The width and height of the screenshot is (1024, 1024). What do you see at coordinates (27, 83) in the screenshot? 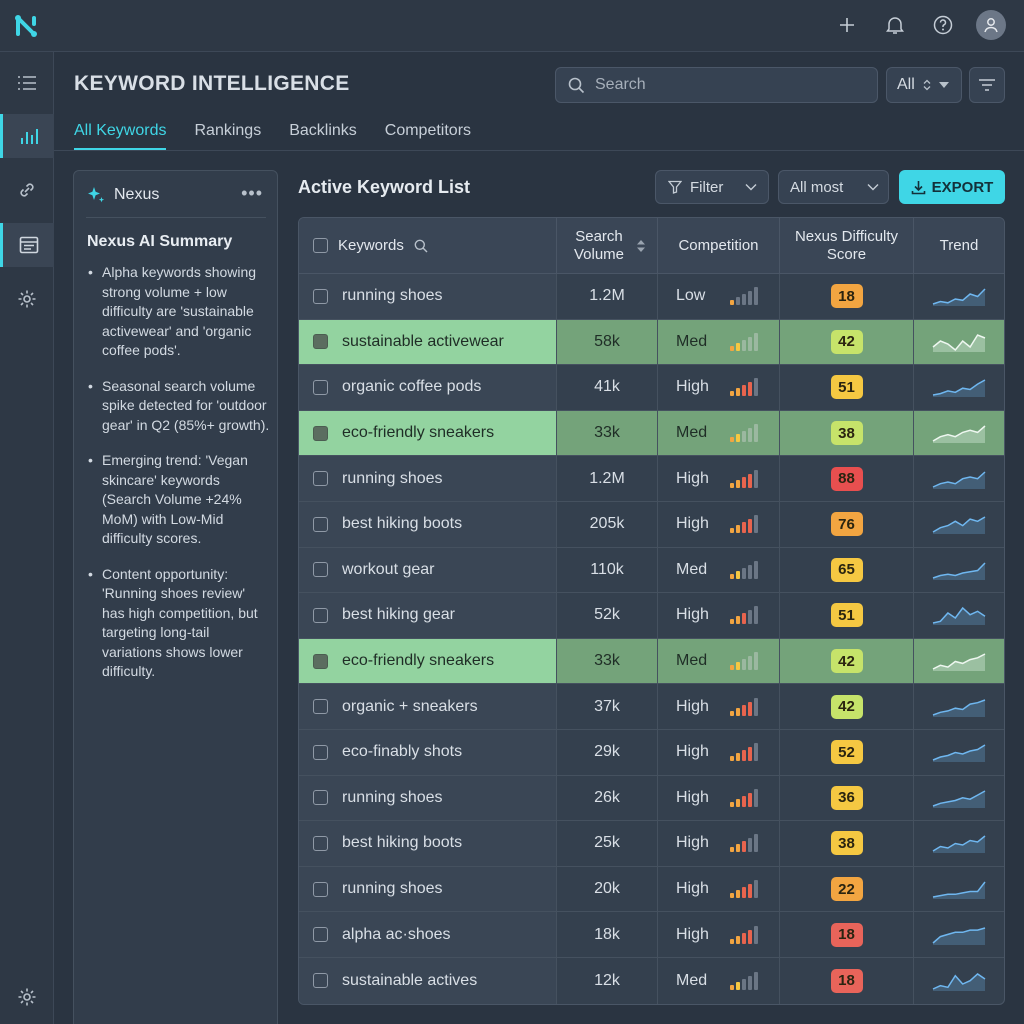
I see `nav-list-icon` at bounding box center [27, 83].